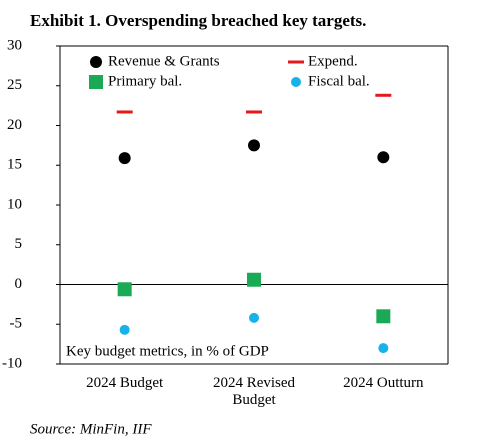 Image resolution: width=489 pixels, height=446 pixels. Describe the element at coordinates (333, 61) in the screenshot. I see `legend-label: Expend.` at that location.